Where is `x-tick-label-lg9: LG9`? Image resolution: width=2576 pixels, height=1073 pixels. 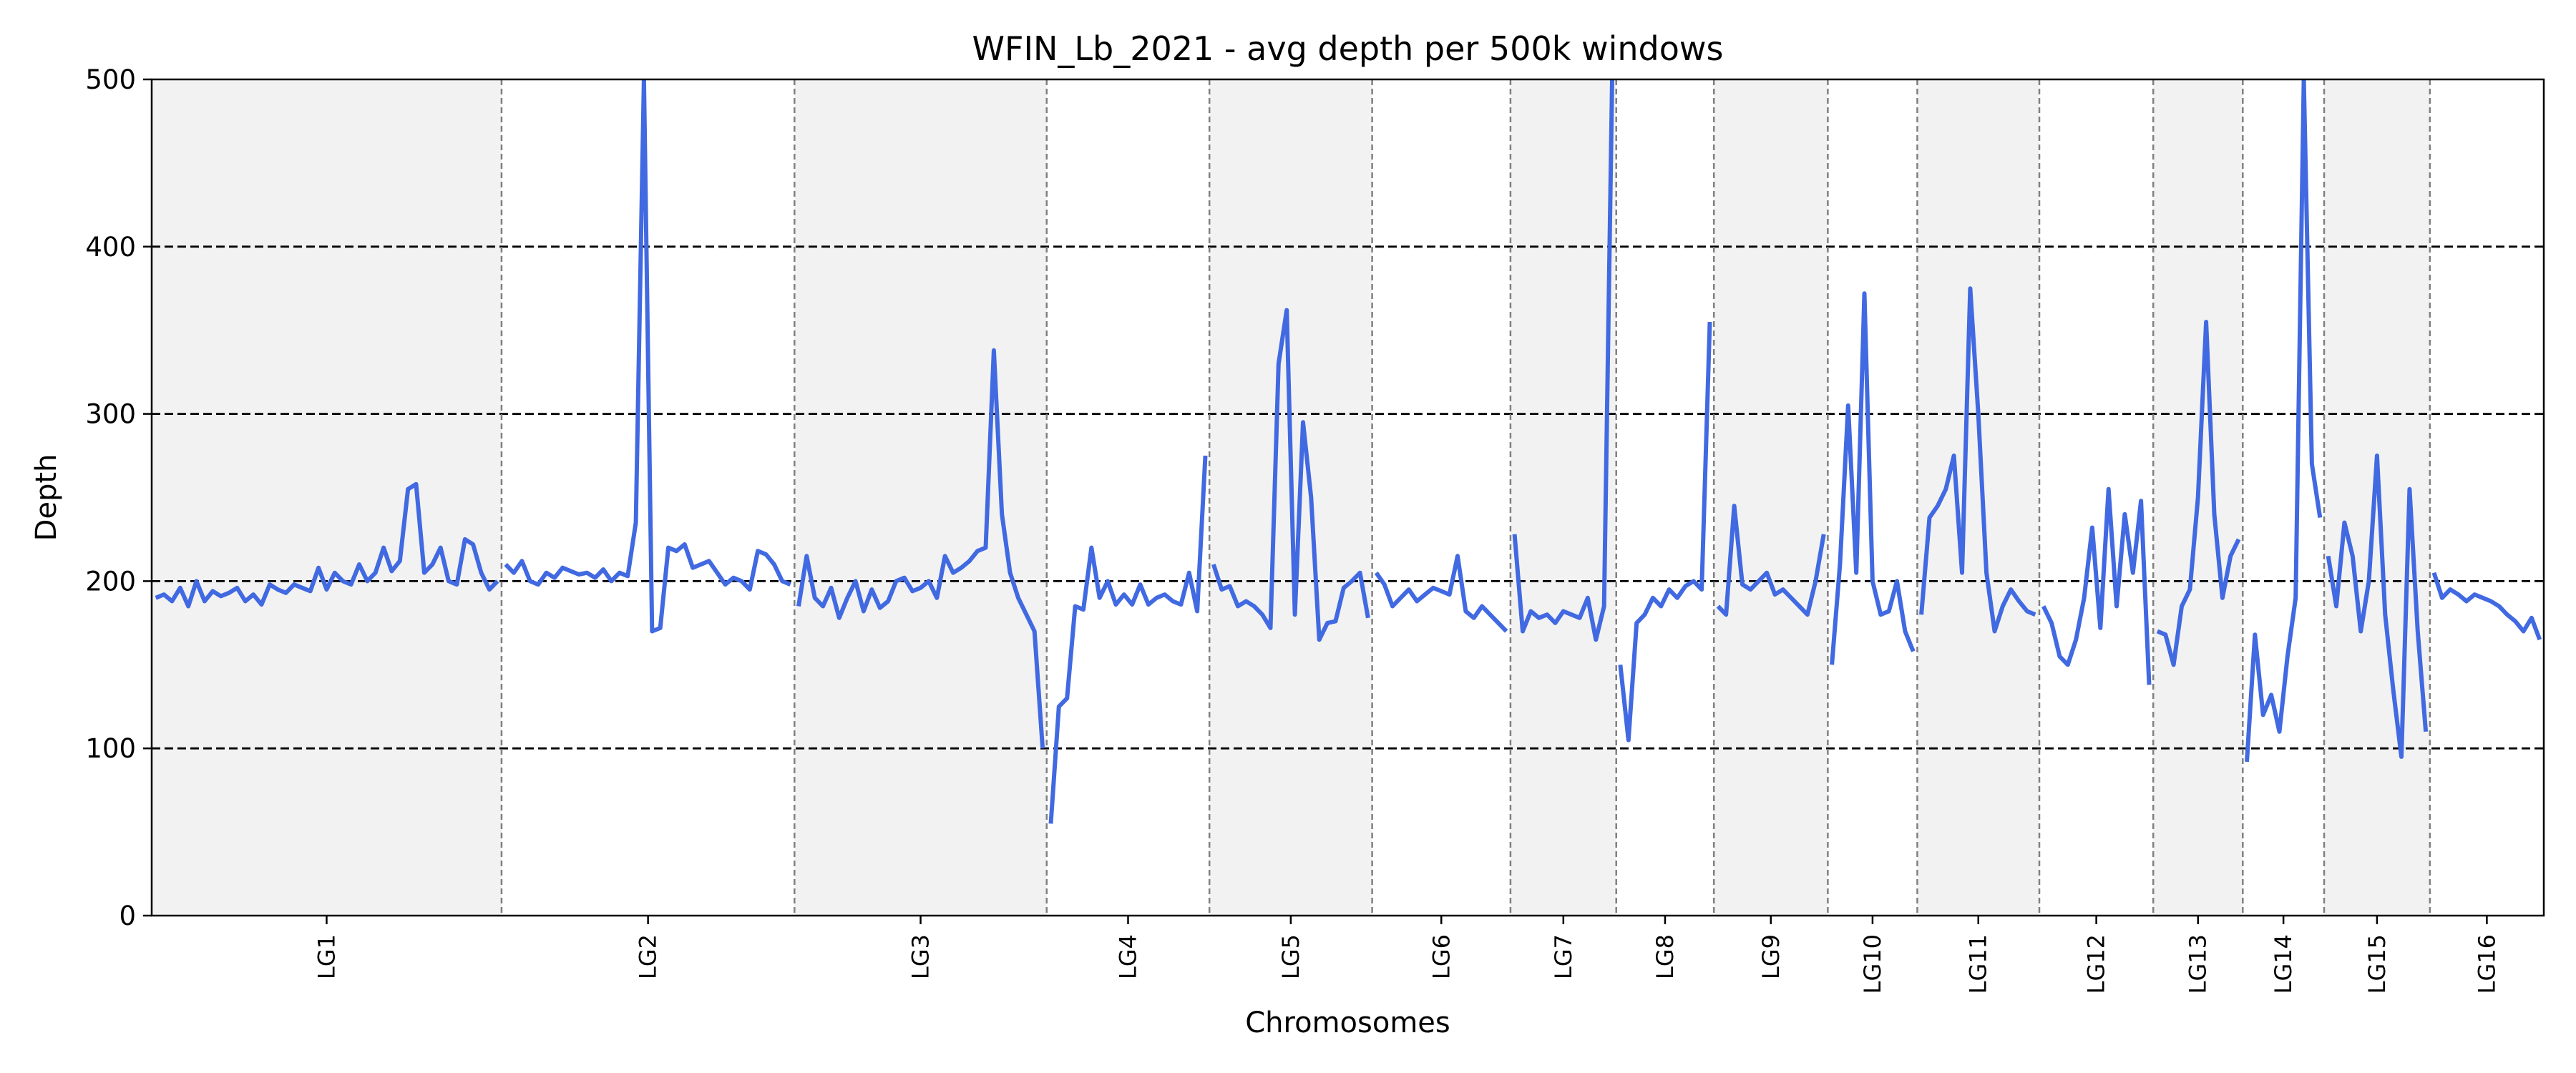
x-tick-label-lg9: LG9 is located at coordinates (1771, 956).